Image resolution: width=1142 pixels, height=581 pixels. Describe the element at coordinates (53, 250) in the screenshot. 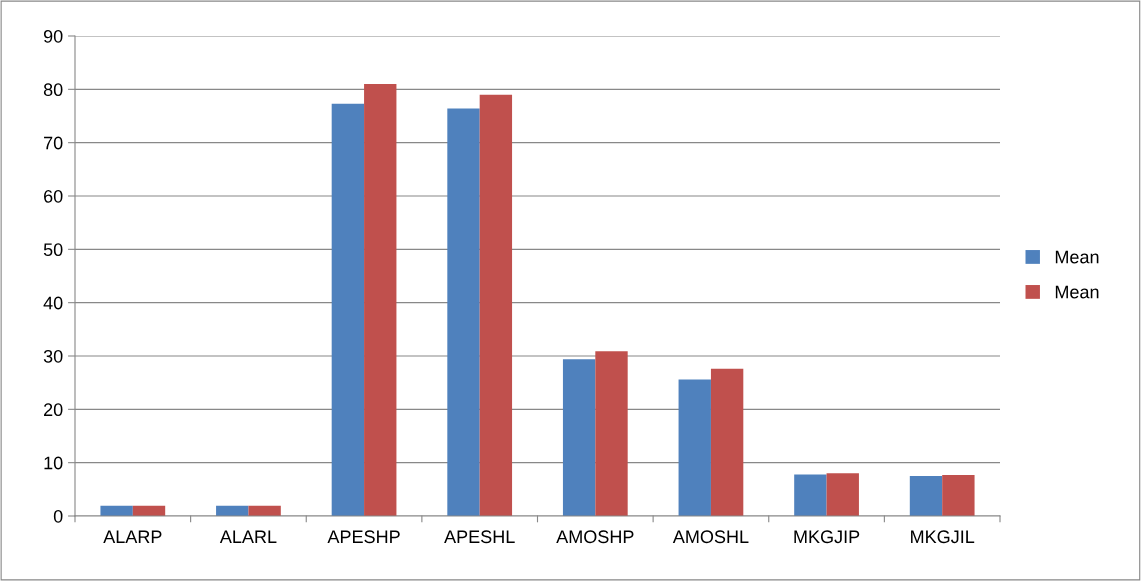

I see `y-tick-label: 50` at that location.